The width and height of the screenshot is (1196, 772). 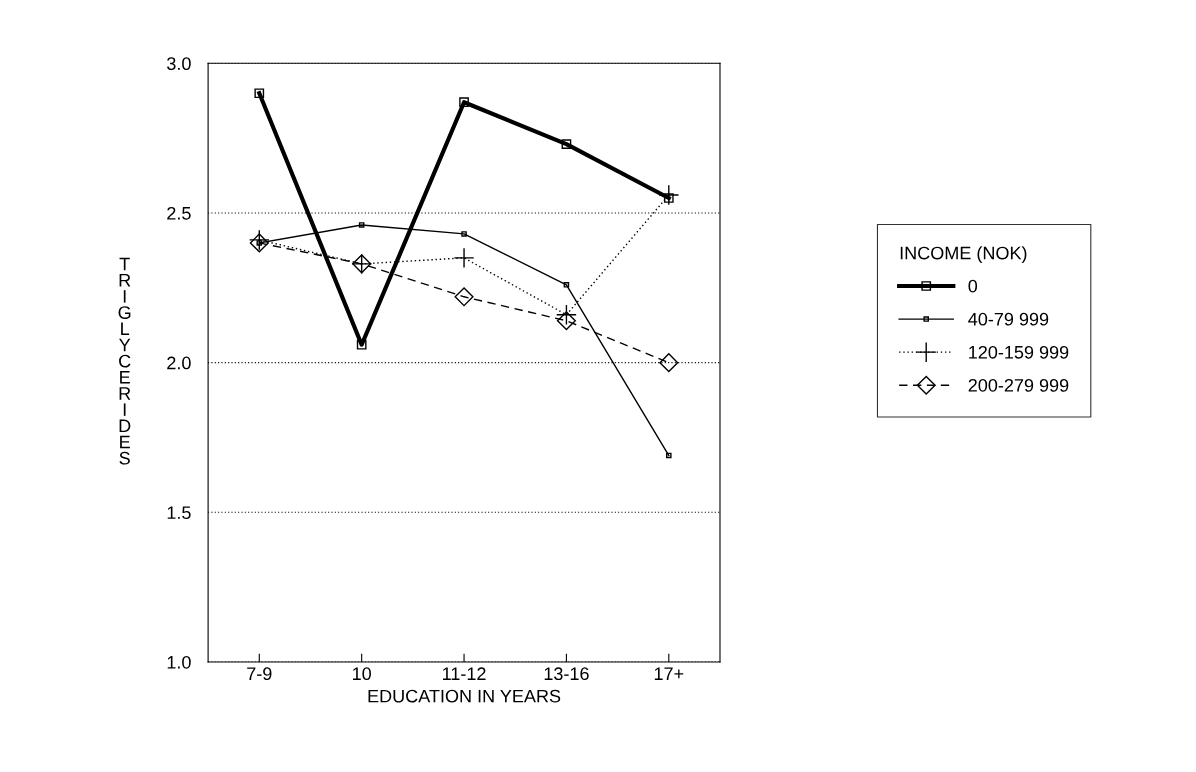 I want to click on y-tick-label: 1.5, so click(x=179, y=513).